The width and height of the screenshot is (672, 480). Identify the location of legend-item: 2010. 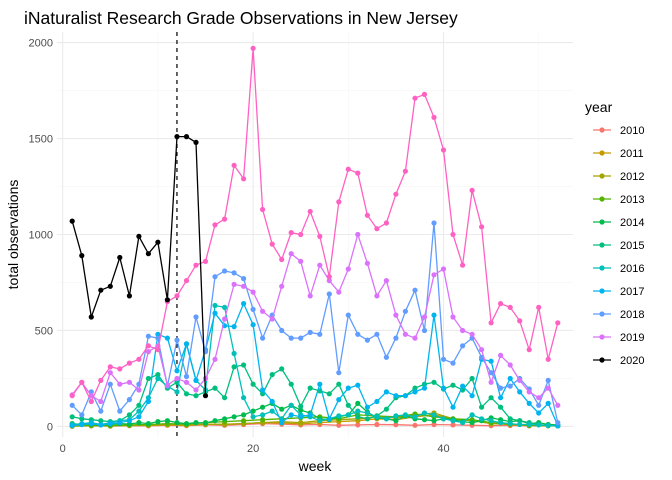
(618, 131).